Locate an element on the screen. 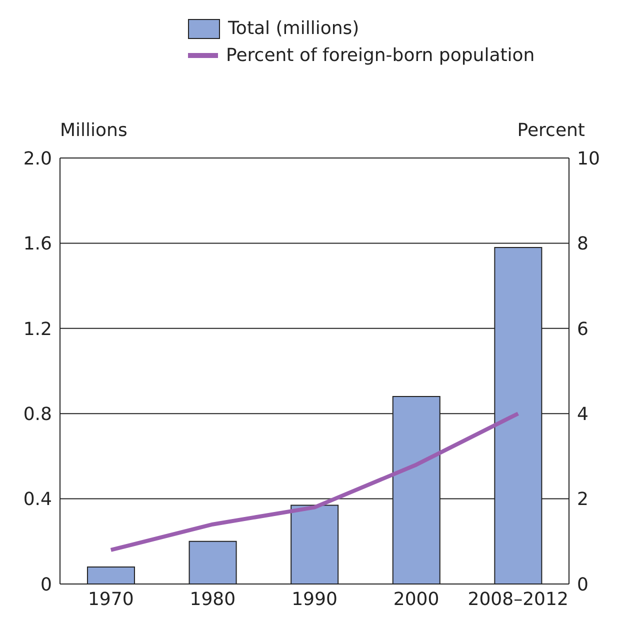 The height and width of the screenshot is (625, 621). x-tick-label: 2008–2012 is located at coordinates (518, 599).